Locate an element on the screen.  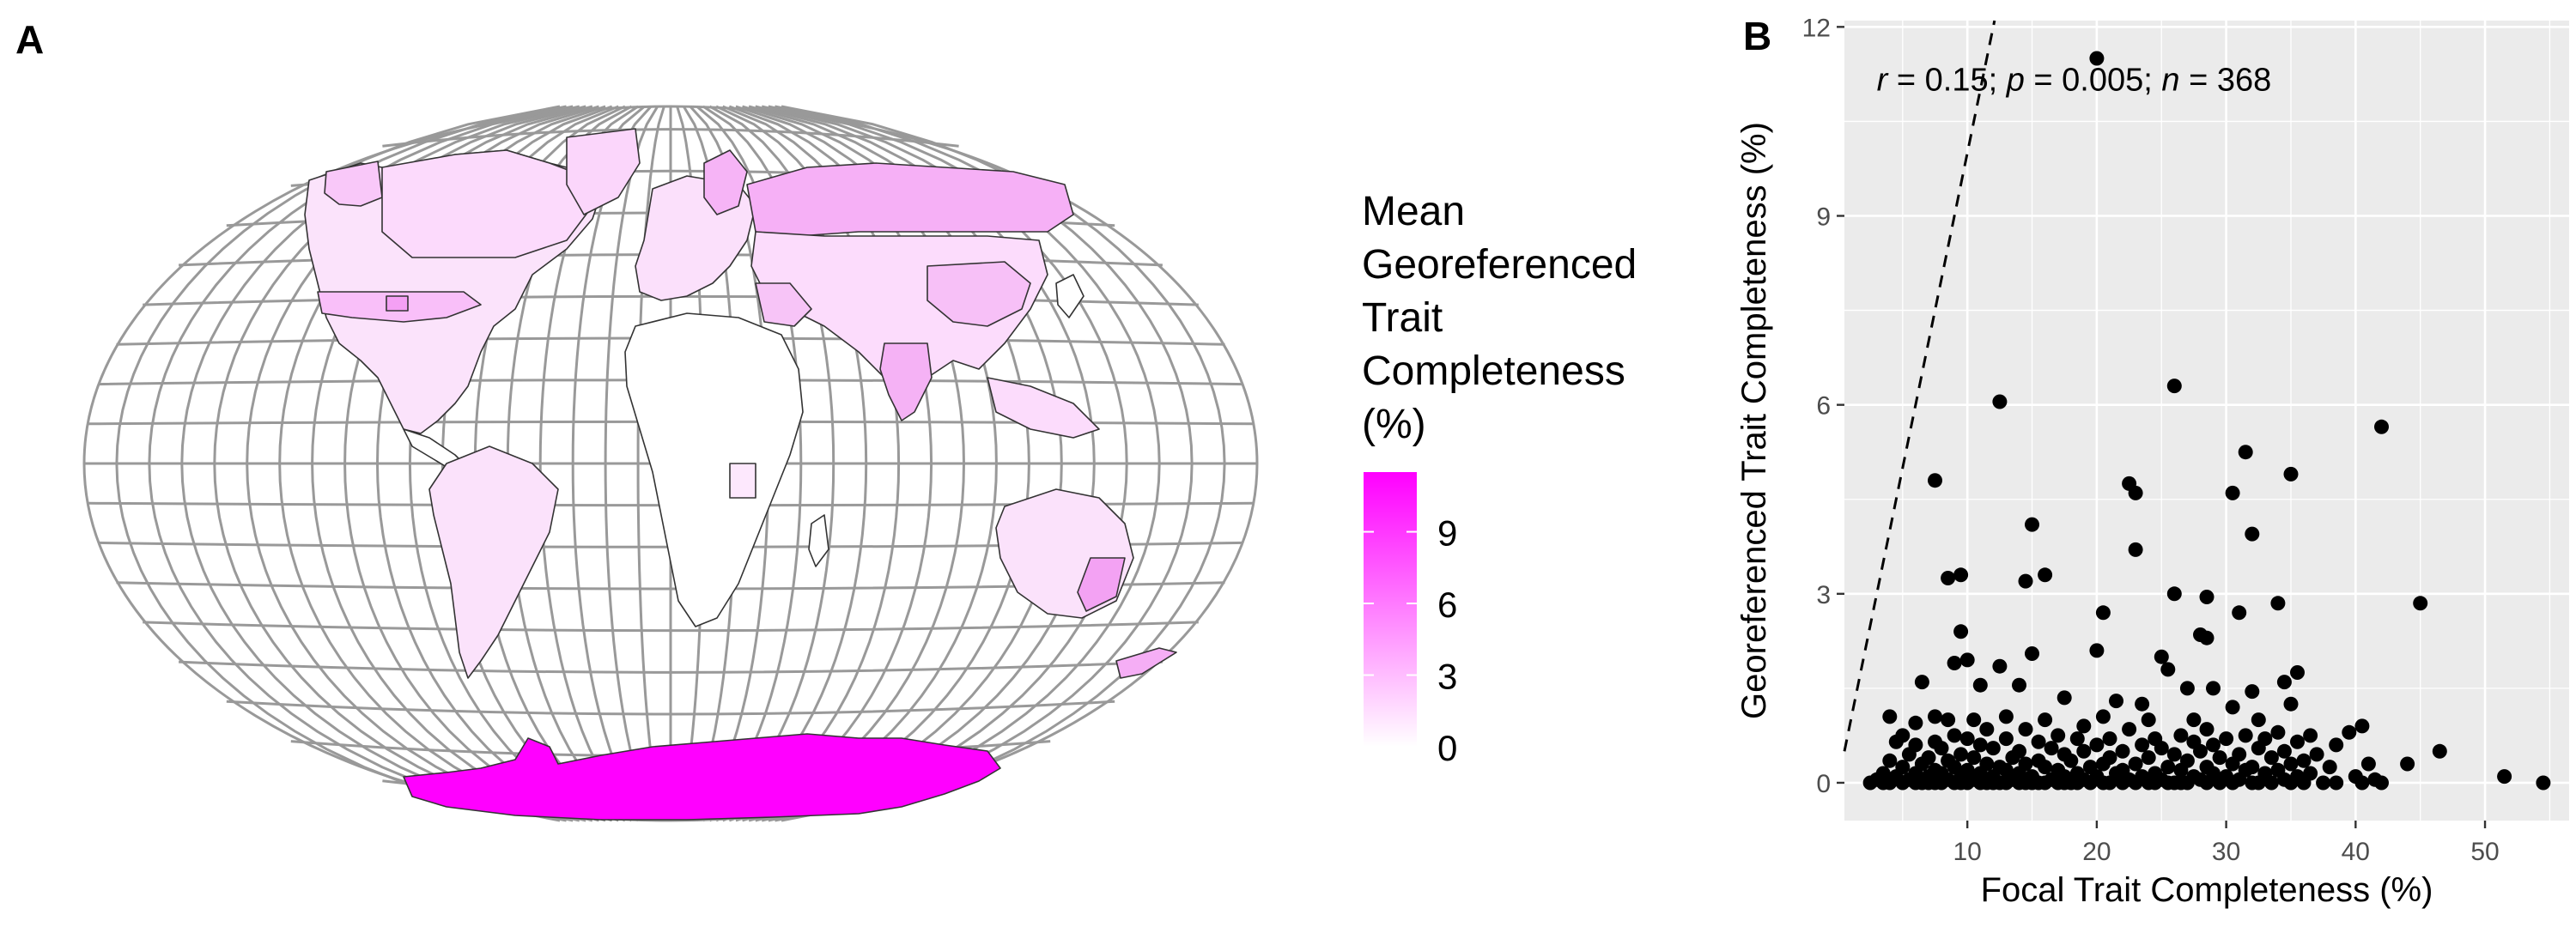
panel-a-label: A is located at coordinates (29, 39).